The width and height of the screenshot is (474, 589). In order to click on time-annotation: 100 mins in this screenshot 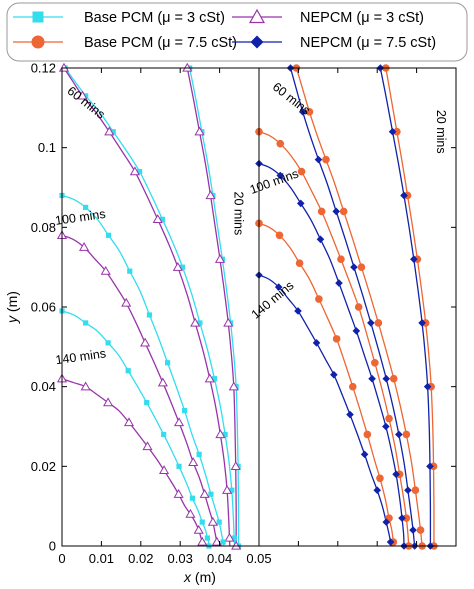, I will do `click(80, 217)`.